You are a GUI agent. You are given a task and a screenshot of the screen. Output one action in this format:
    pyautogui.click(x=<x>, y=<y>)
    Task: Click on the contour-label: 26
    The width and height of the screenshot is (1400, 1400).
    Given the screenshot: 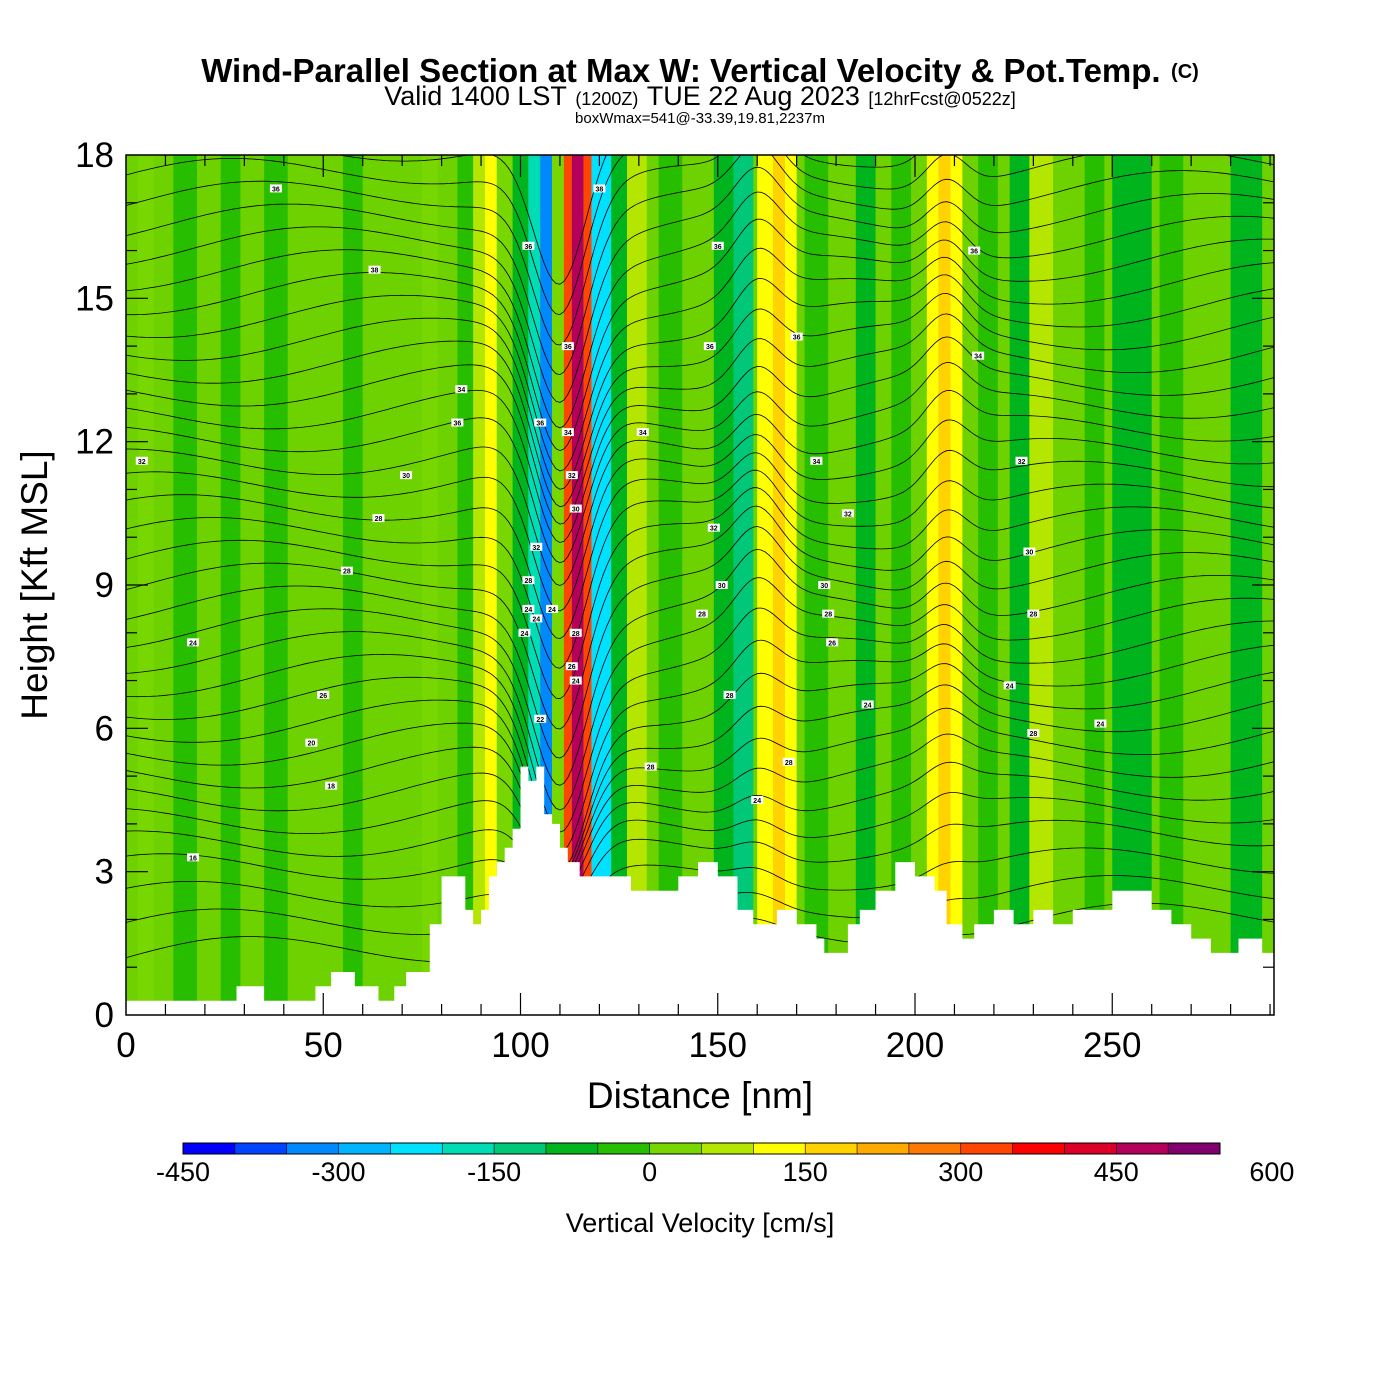 What is the action you would take?
    pyautogui.click(x=832, y=643)
    